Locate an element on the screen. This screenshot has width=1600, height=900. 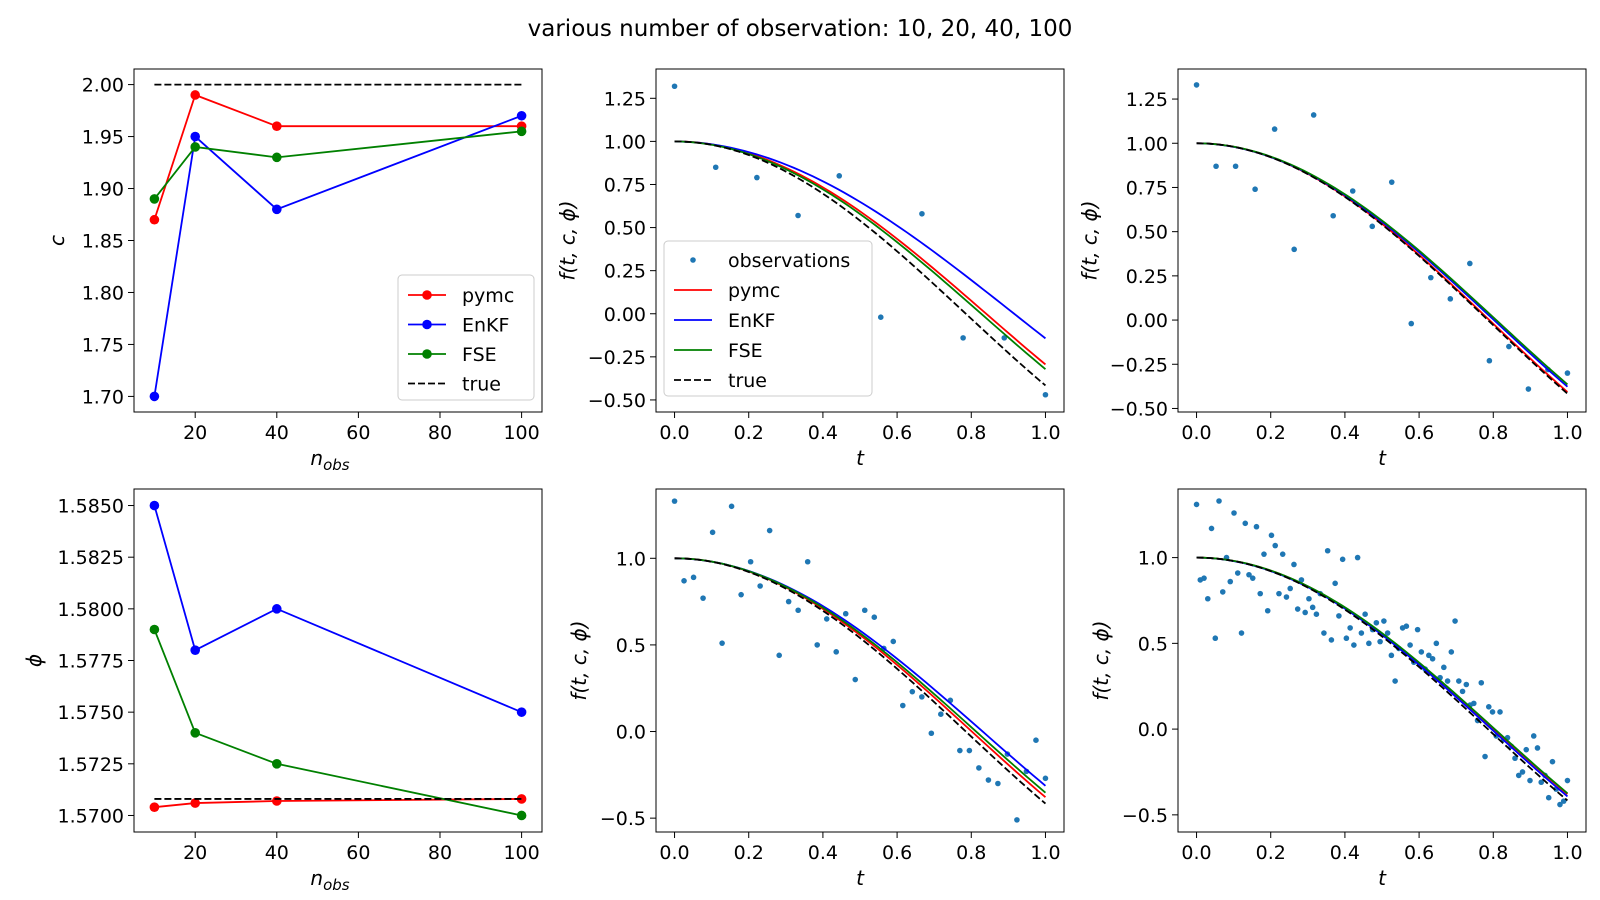
x-axis-label: t is located at coordinates (860, 458).